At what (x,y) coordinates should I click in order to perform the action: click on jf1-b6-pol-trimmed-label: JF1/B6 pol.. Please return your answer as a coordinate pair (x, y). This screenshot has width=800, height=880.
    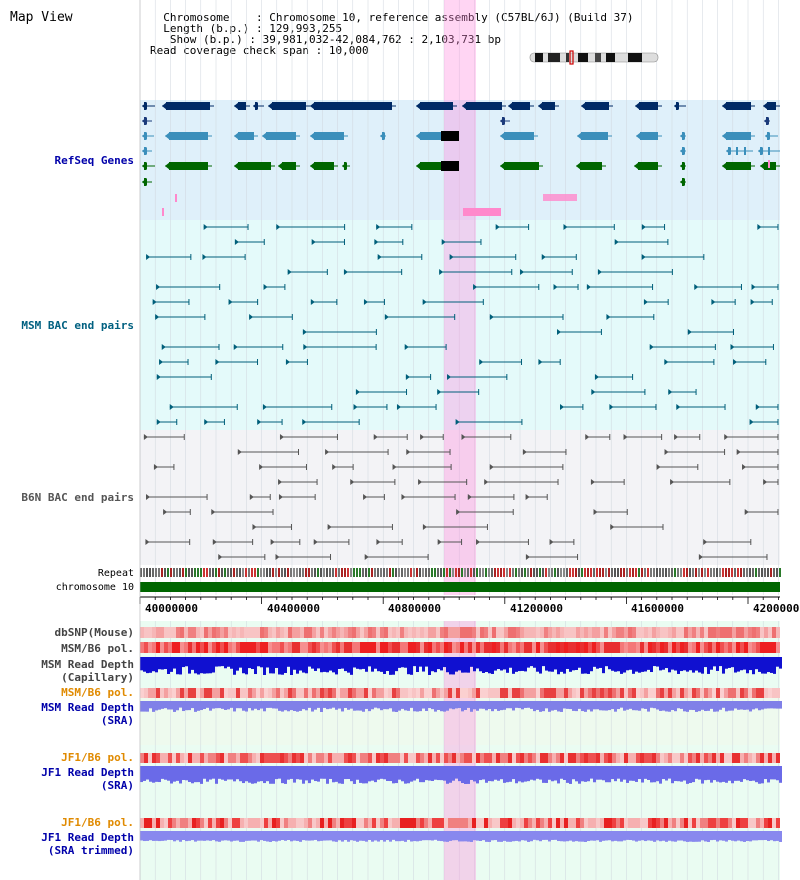
    Looking at the image, I should click on (97, 822).